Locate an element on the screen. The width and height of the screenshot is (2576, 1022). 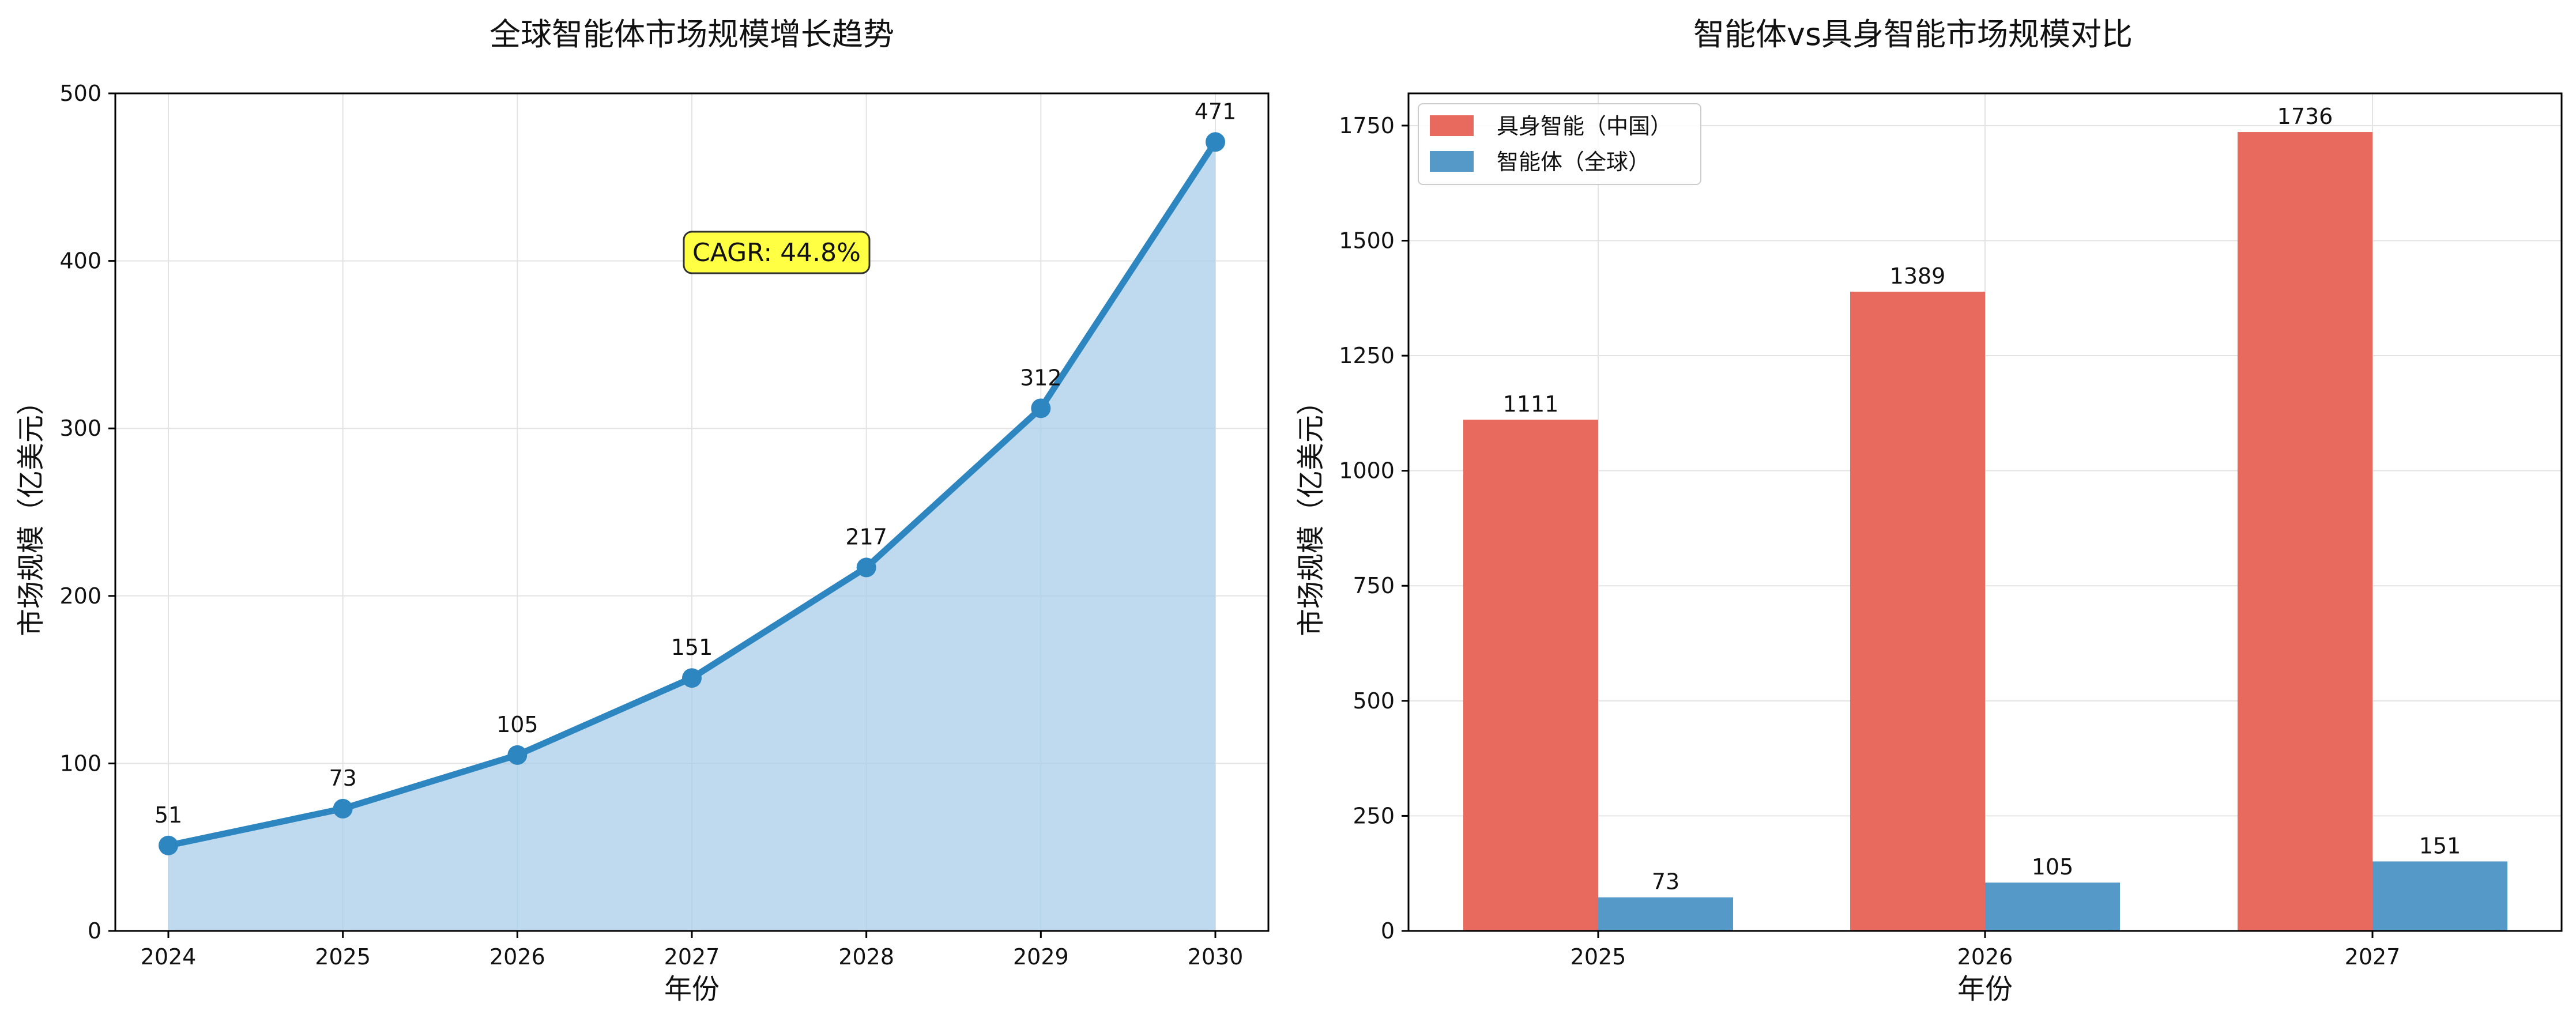
y-tick-label: 750 is located at coordinates (1374, 585).